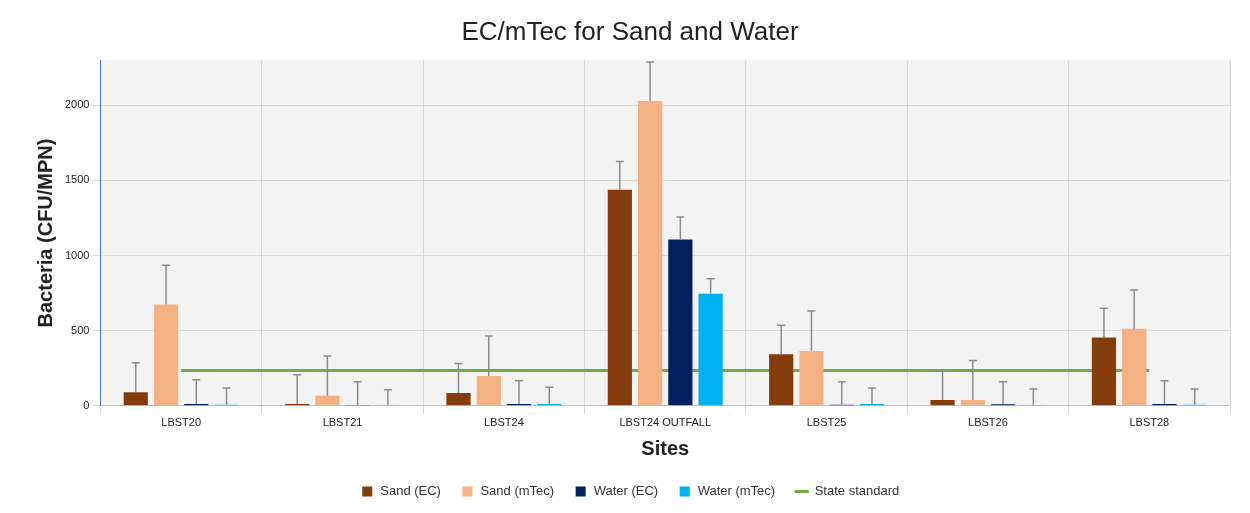  I want to click on legend-label: Sand (EC), so click(410, 491).